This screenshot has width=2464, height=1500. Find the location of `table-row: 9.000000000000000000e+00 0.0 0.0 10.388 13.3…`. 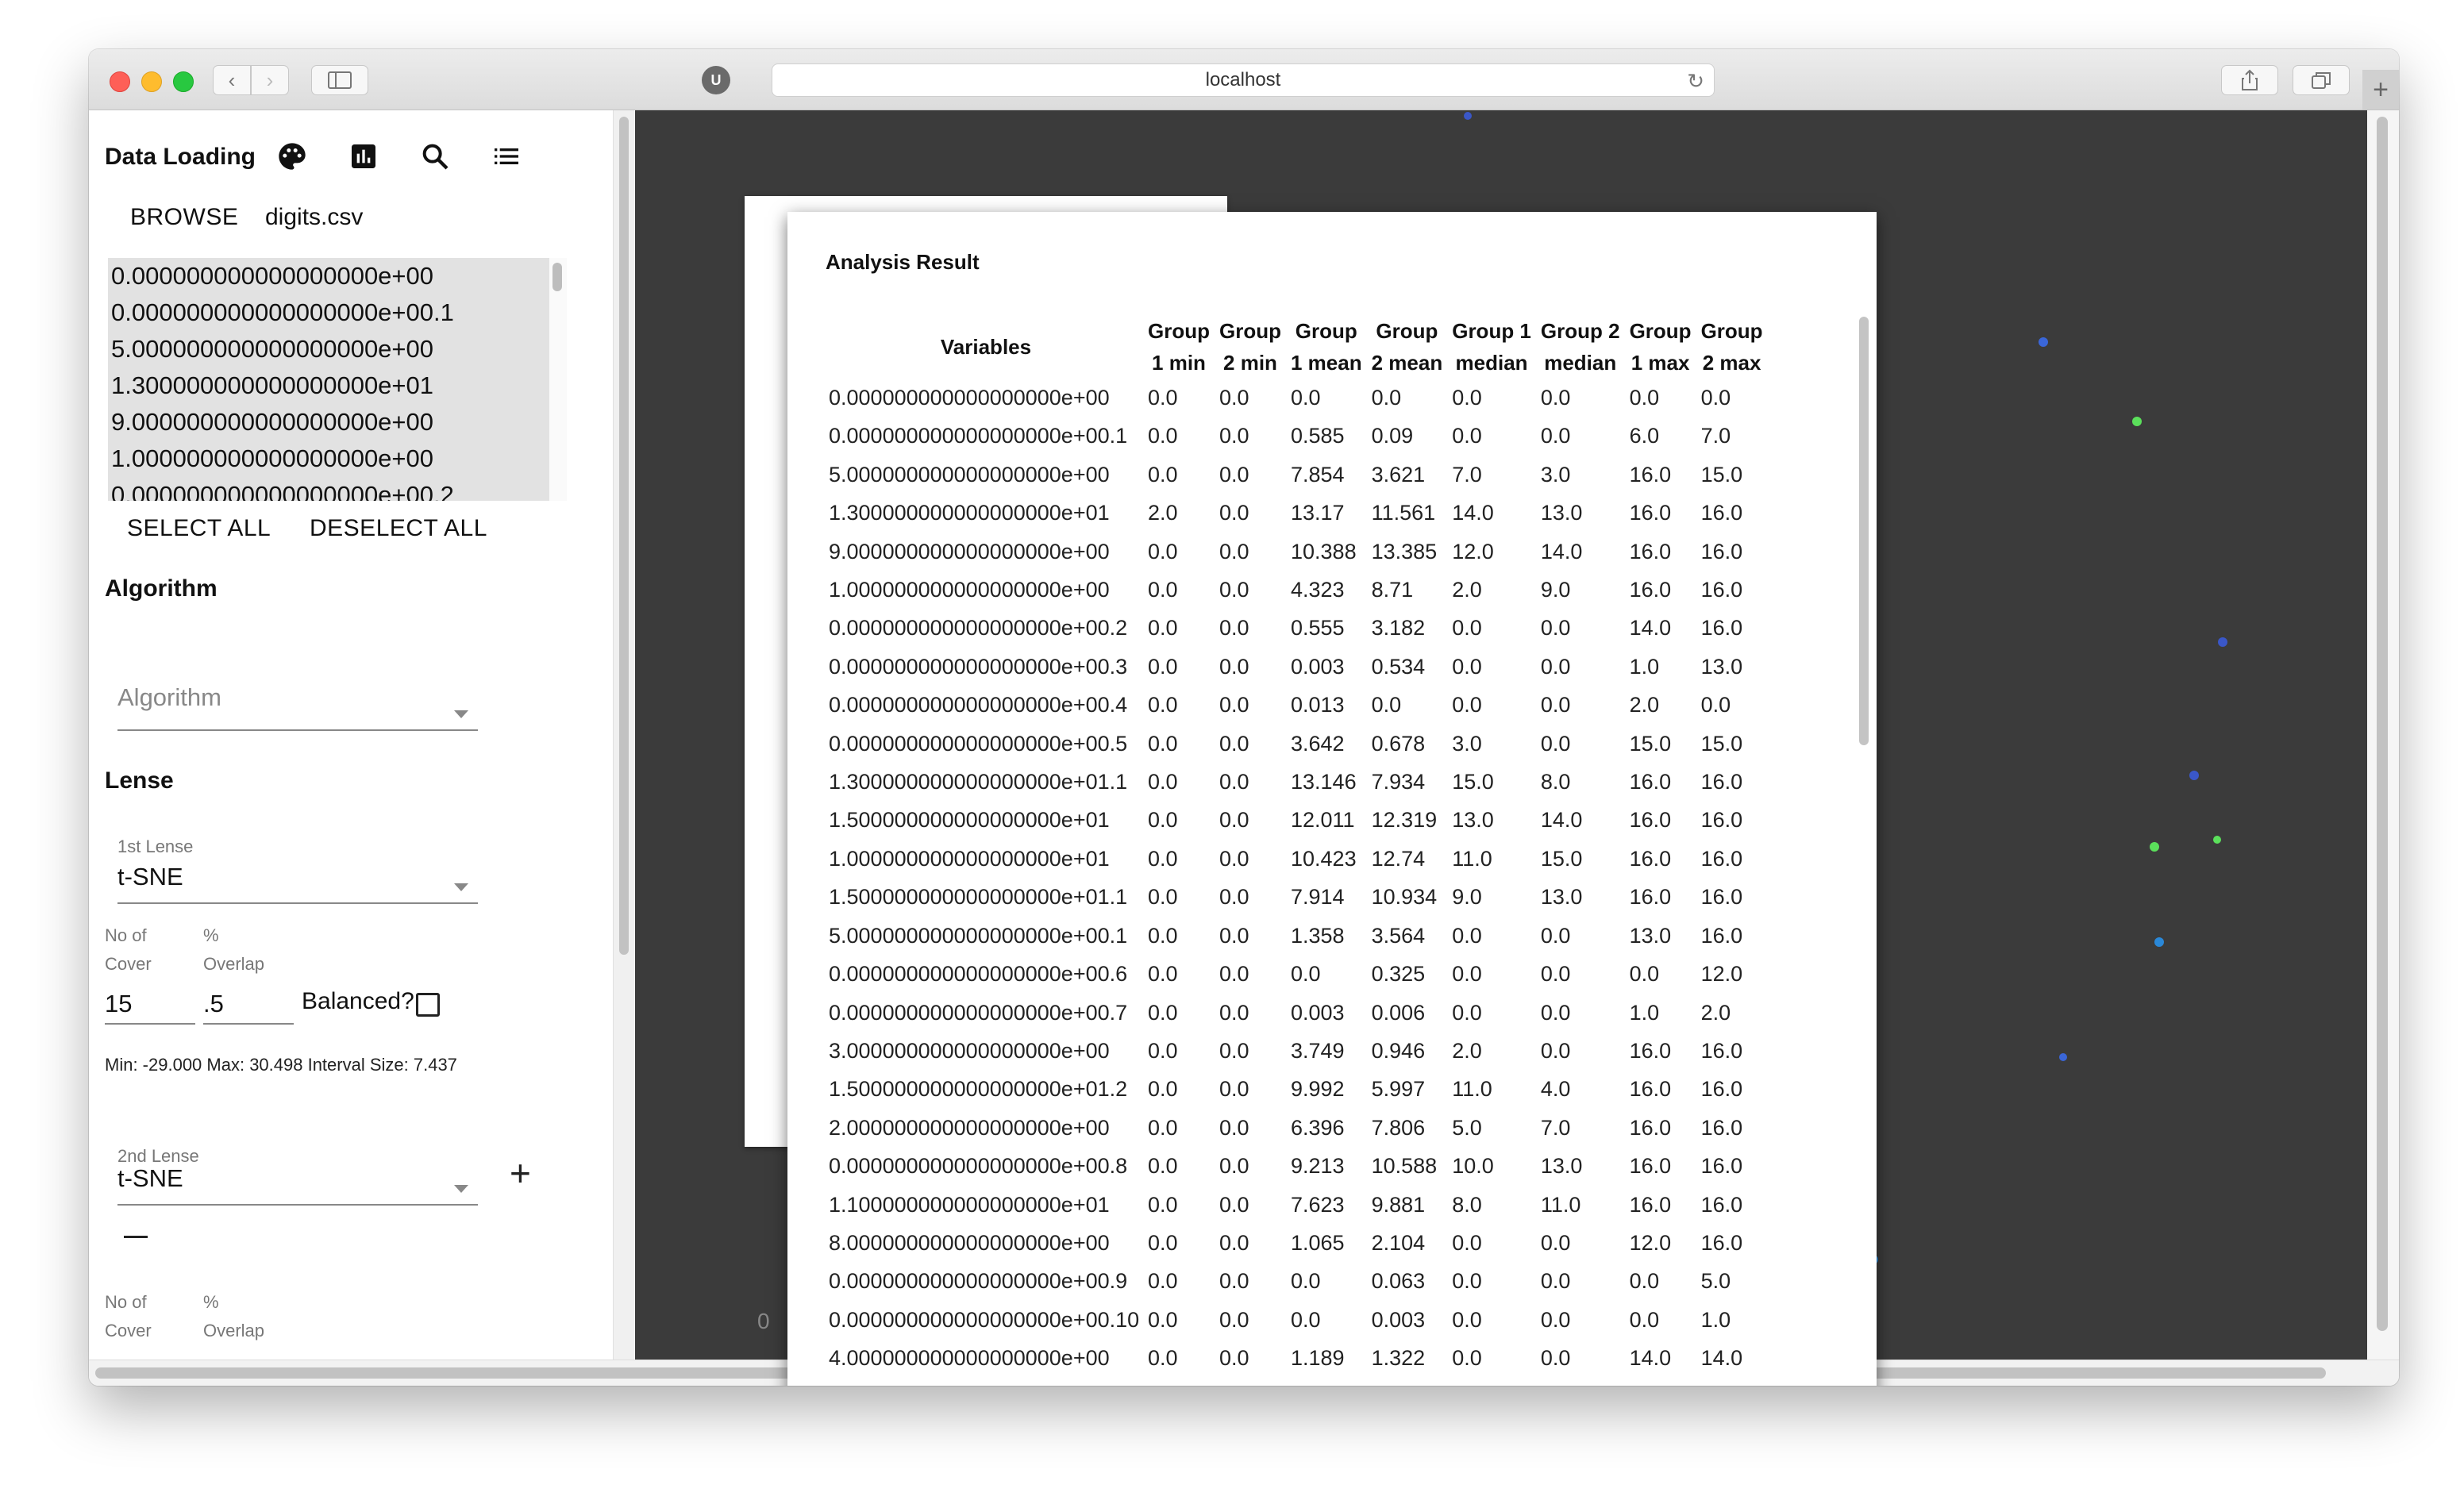

table-row: 9.000000000000000000e+00 0.0 0.0 10.388 13.3… is located at coordinates (1297, 552).